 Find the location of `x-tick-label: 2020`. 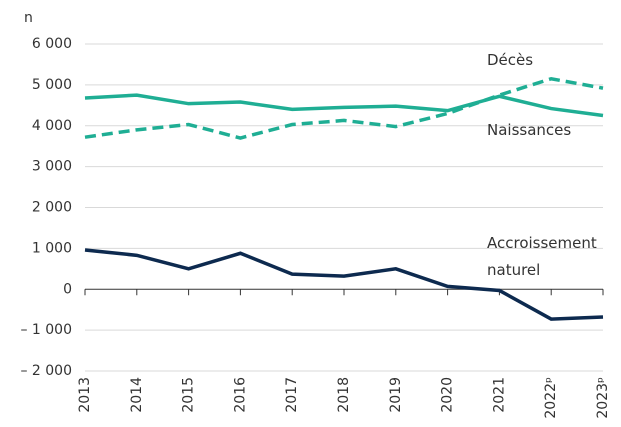

x-tick-label: 2020 is located at coordinates (448, 395).